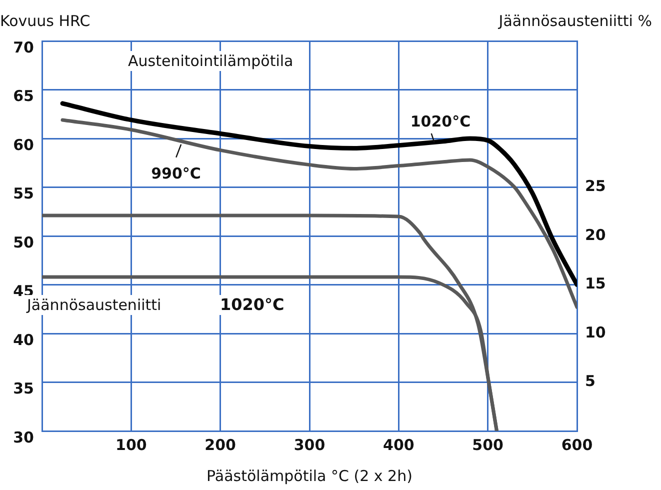 The height and width of the screenshot is (490, 661). Describe the element at coordinates (577, 445) in the screenshot. I see `x-tick-label: 600` at that location.